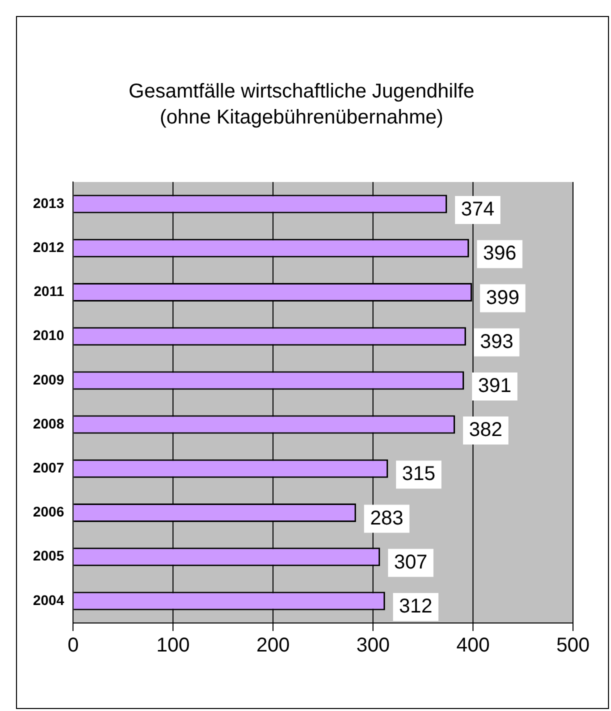 The image size is (611, 711). What do you see at coordinates (419, 474) in the screenshot?
I see `data-label: 315` at bounding box center [419, 474].